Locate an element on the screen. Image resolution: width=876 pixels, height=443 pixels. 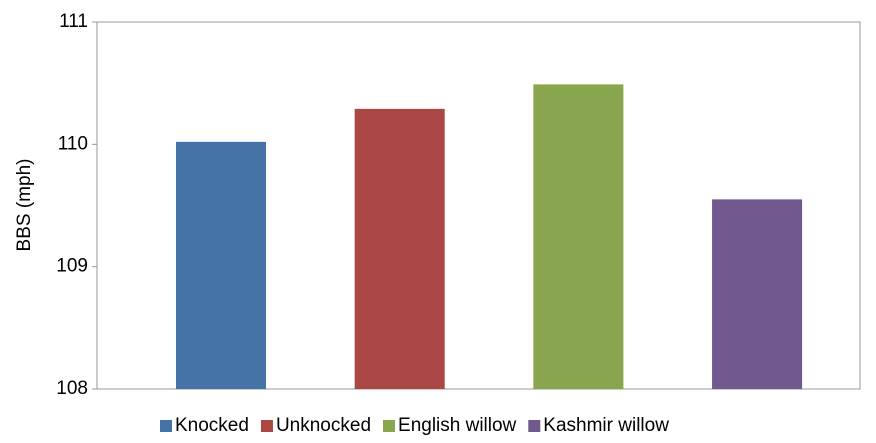
legend-label: Kashmir willow is located at coordinates (606, 425).